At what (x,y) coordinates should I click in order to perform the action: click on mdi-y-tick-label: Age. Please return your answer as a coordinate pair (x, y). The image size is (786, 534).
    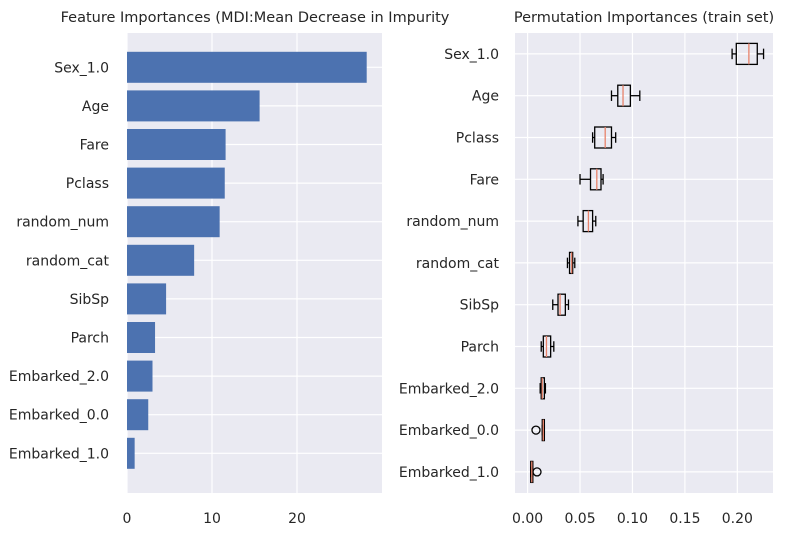
    Looking at the image, I should click on (95, 107).